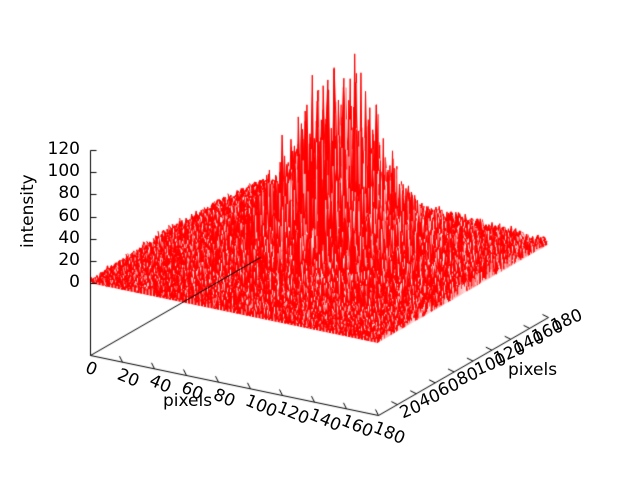 This screenshot has width=640, height=480. I want to click on z-tick-label: 20, so click(69, 260).